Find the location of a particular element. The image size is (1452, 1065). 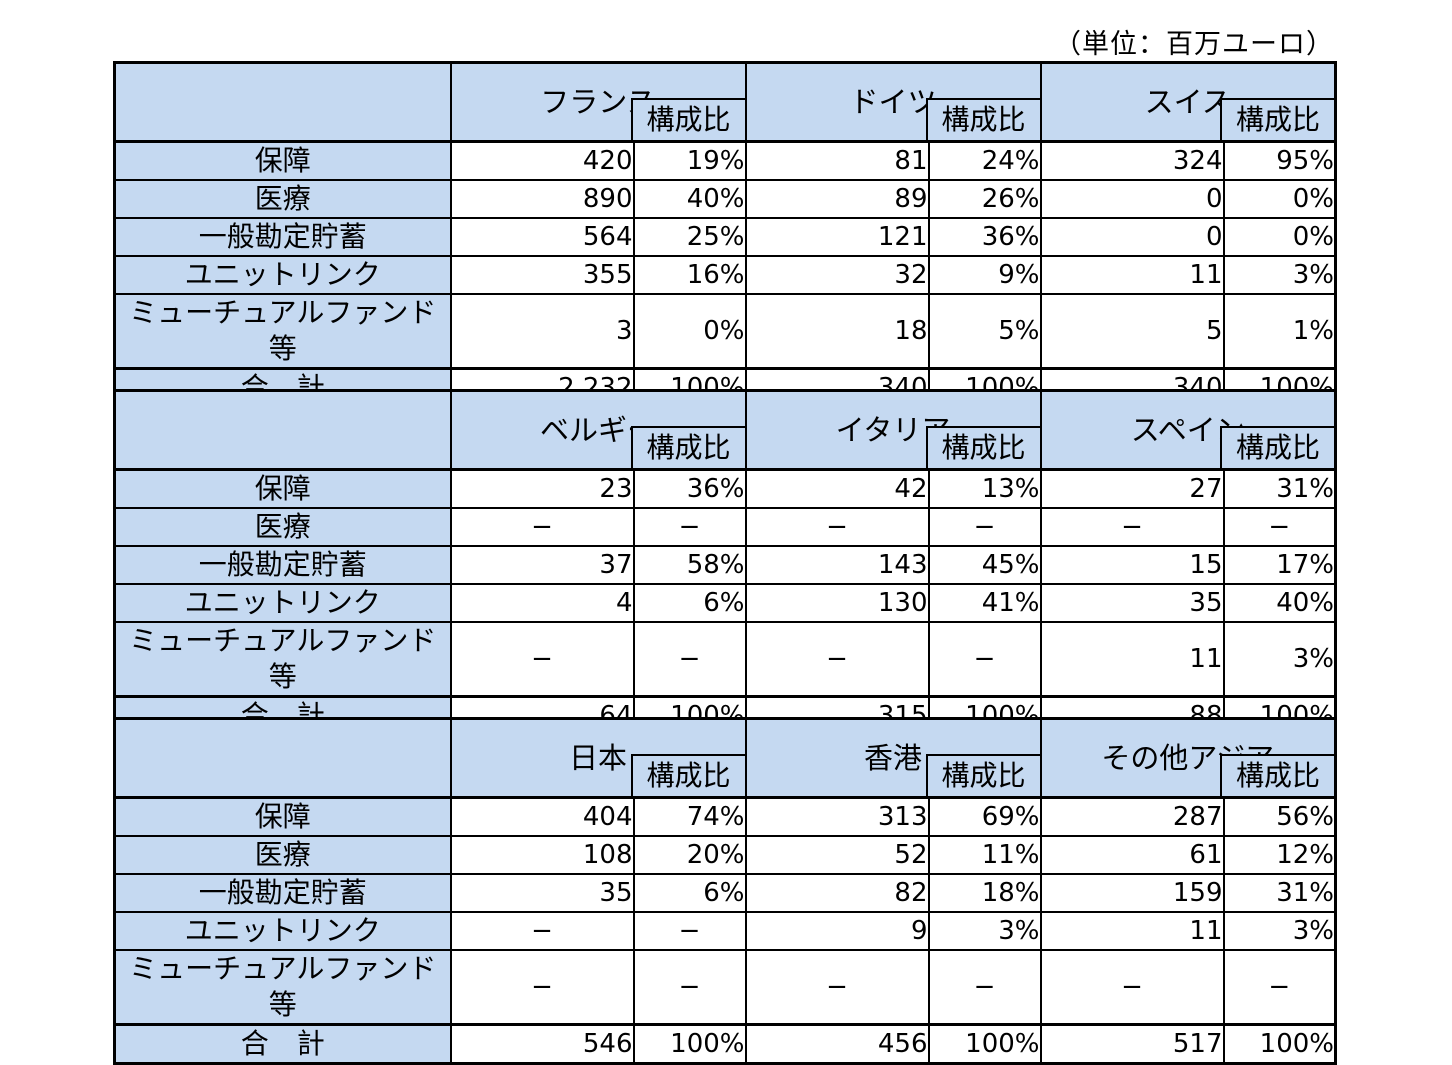

table-row: 保障 420 19% 81 24% 324 95% is located at coordinates (725, 160).